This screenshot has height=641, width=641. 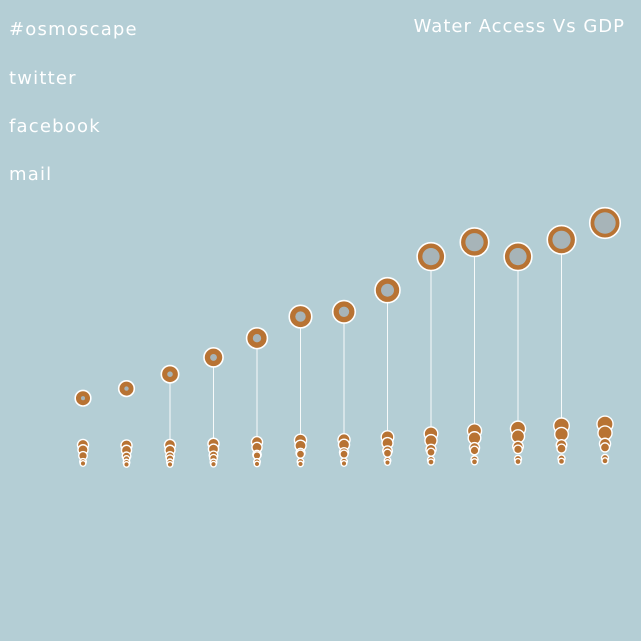 I want to click on twitter-link: twitter, so click(x=43, y=78).